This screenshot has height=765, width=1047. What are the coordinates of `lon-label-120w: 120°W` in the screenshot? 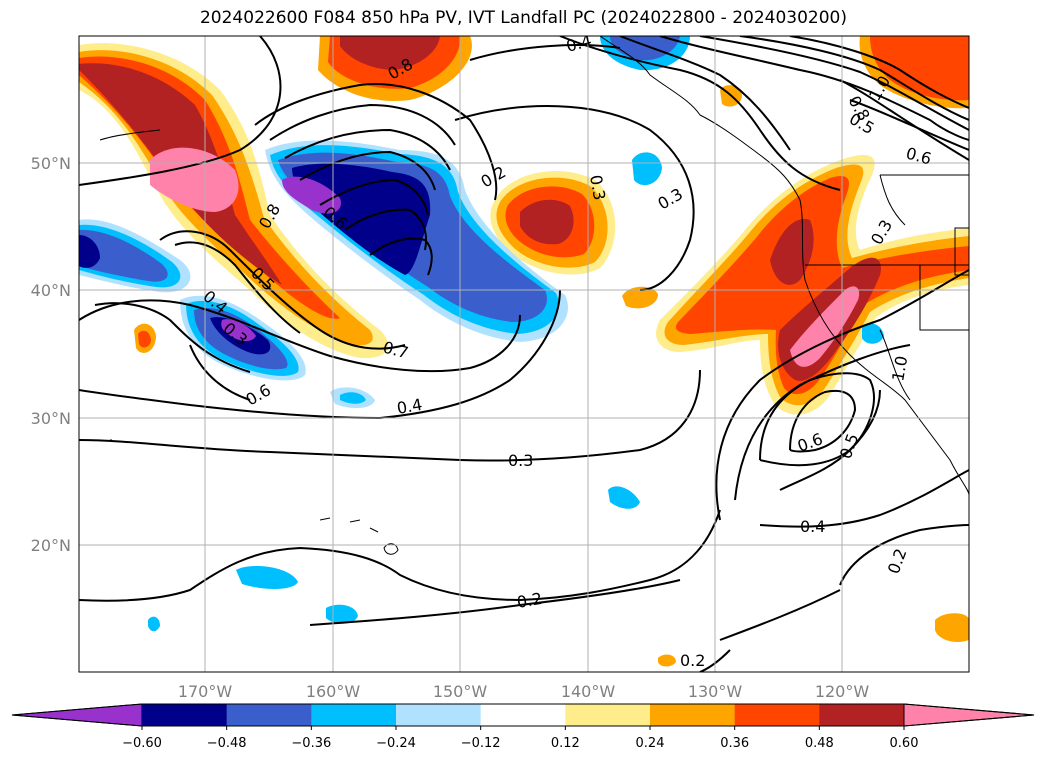 It's located at (842, 691).